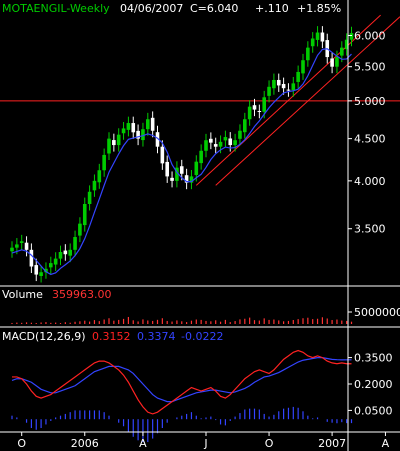 This screenshot has width=400, height=451. What do you see at coordinates (332, 443) in the screenshot?
I see `x-tick-label: 2007` at bounding box center [332, 443].